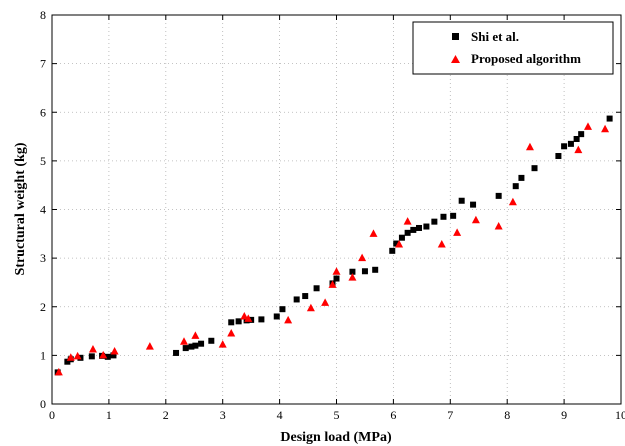 The image size is (625, 446). I want to click on x-tick-label: 9, so click(564, 415).